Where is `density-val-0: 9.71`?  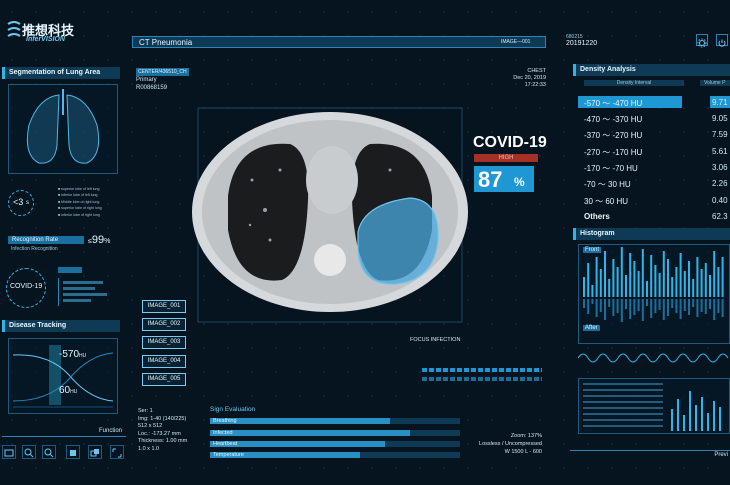
density-val-0: 9.71 is located at coordinates (720, 102).